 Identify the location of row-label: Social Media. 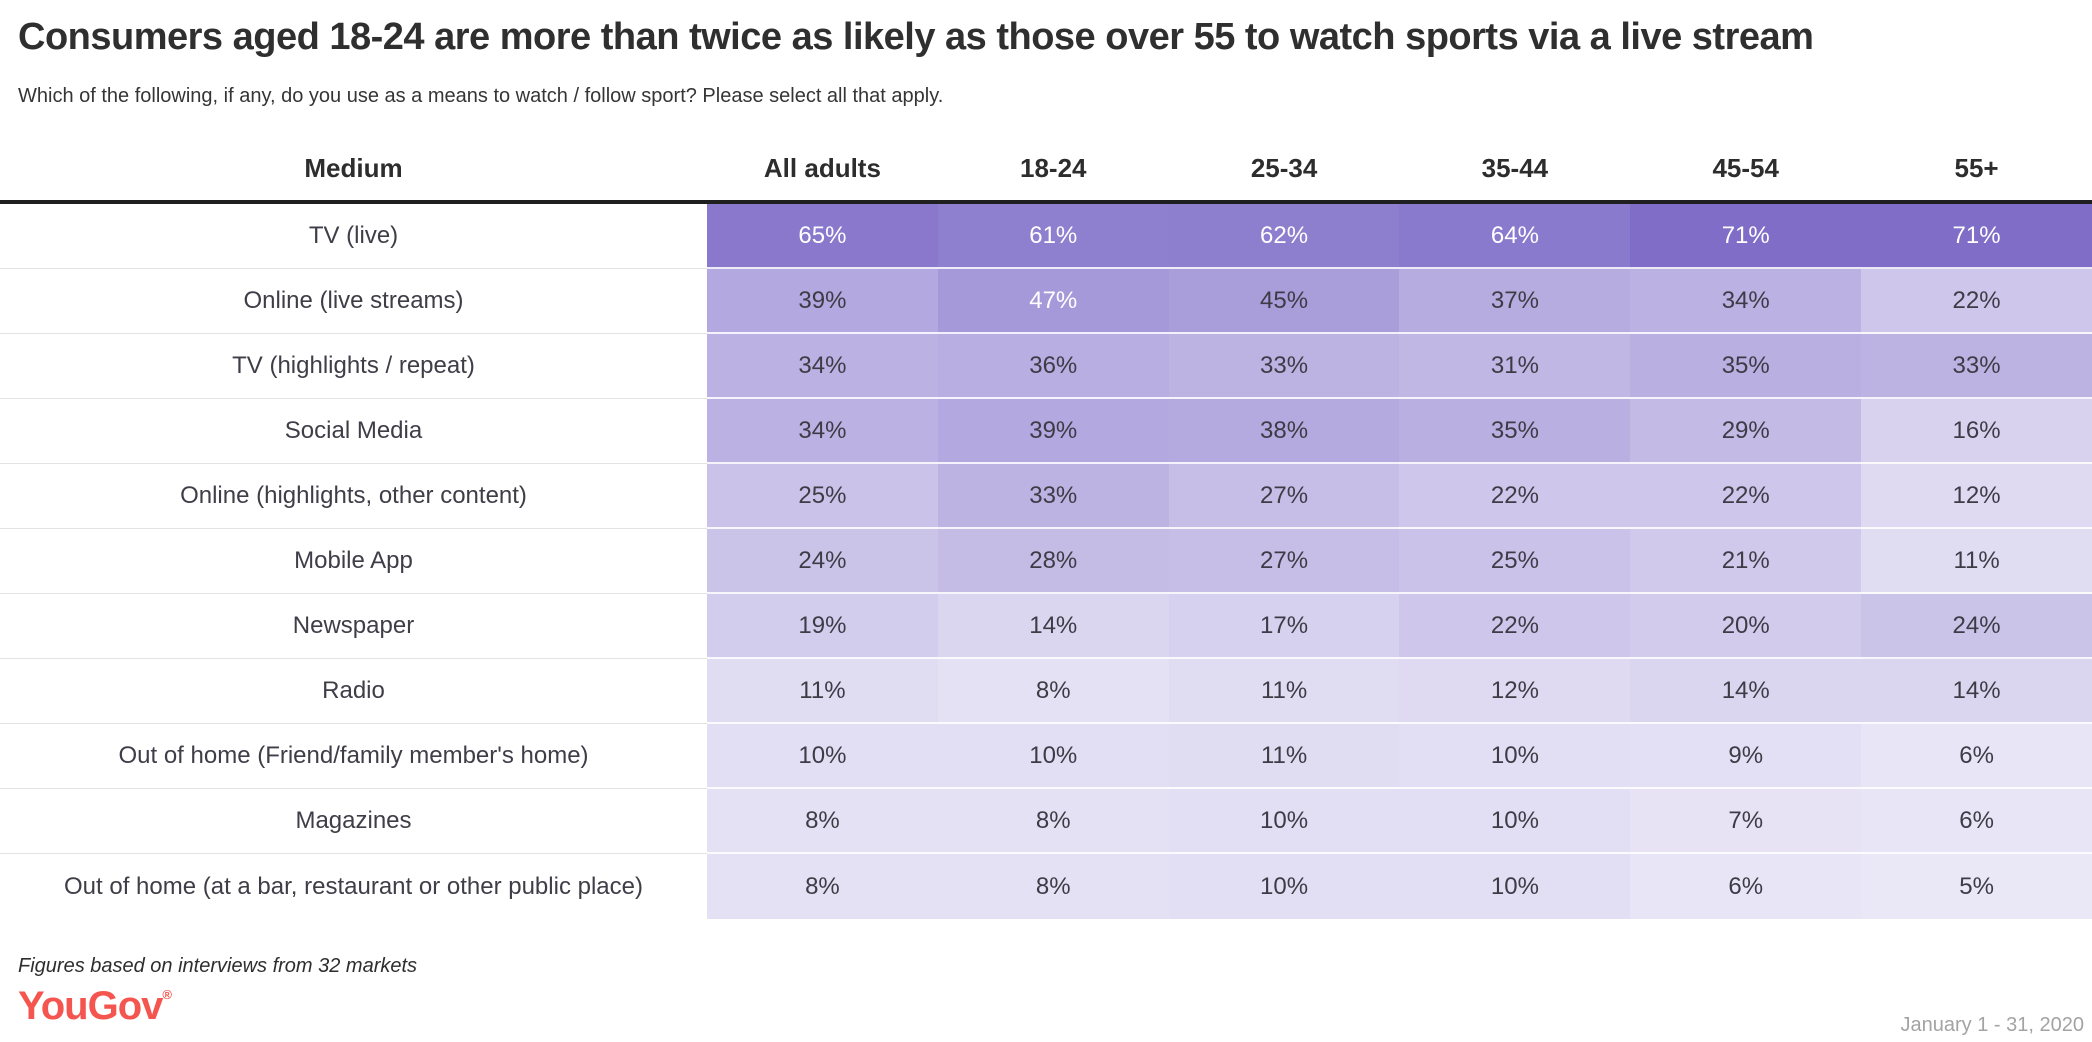
(353, 431).